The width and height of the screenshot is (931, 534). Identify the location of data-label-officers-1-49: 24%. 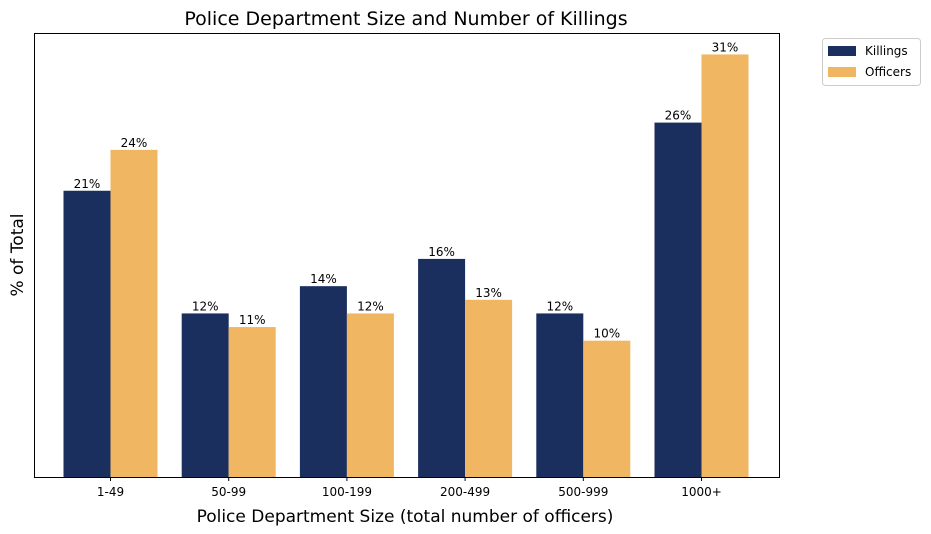
(134, 143).